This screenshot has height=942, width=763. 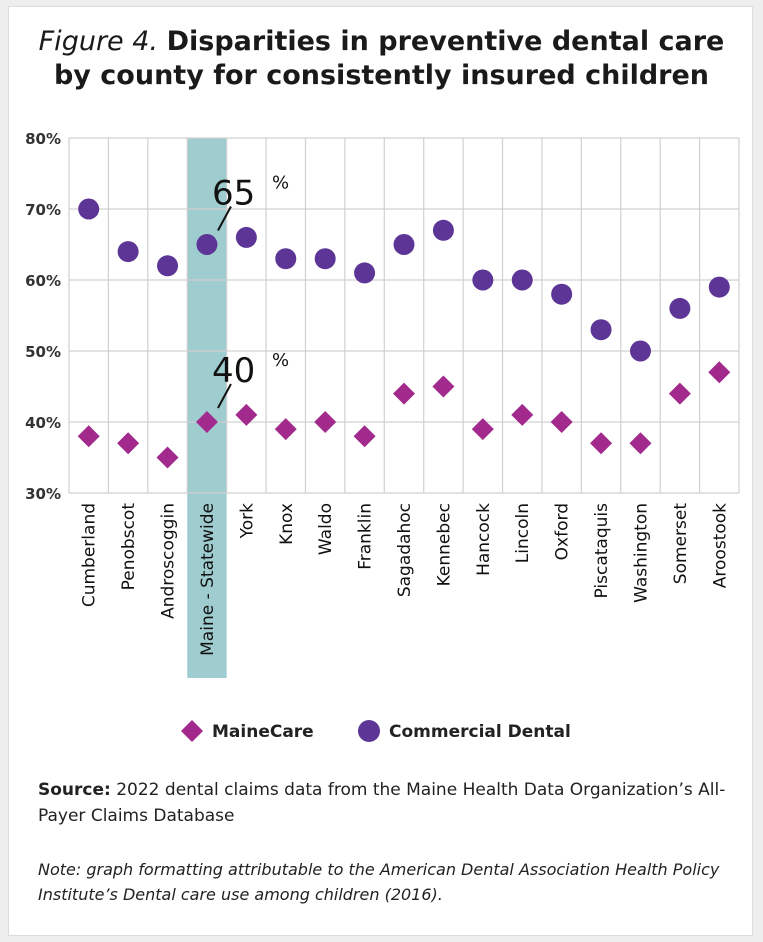 What do you see at coordinates (563, 531) in the screenshot?
I see `category-label: Oxford` at bounding box center [563, 531].